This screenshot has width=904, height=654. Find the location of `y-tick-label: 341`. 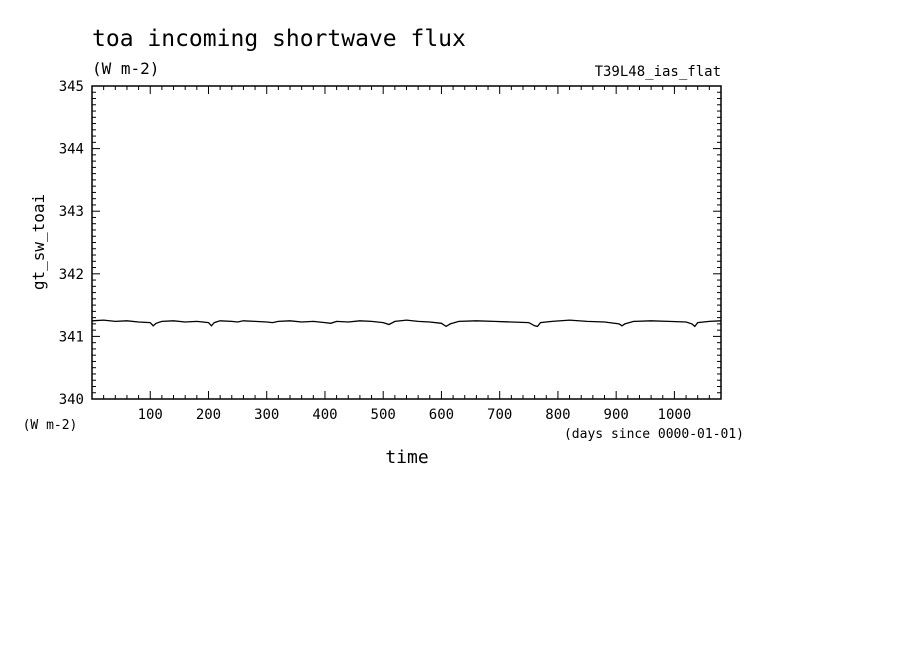

y-tick-label: 341 is located at coordinates (71, 337).